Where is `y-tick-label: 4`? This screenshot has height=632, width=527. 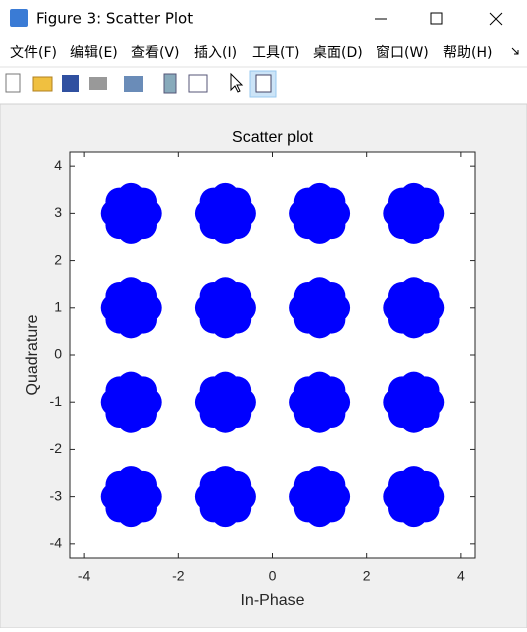 y-tick-label: 4 is located at coordinates (58, 165).